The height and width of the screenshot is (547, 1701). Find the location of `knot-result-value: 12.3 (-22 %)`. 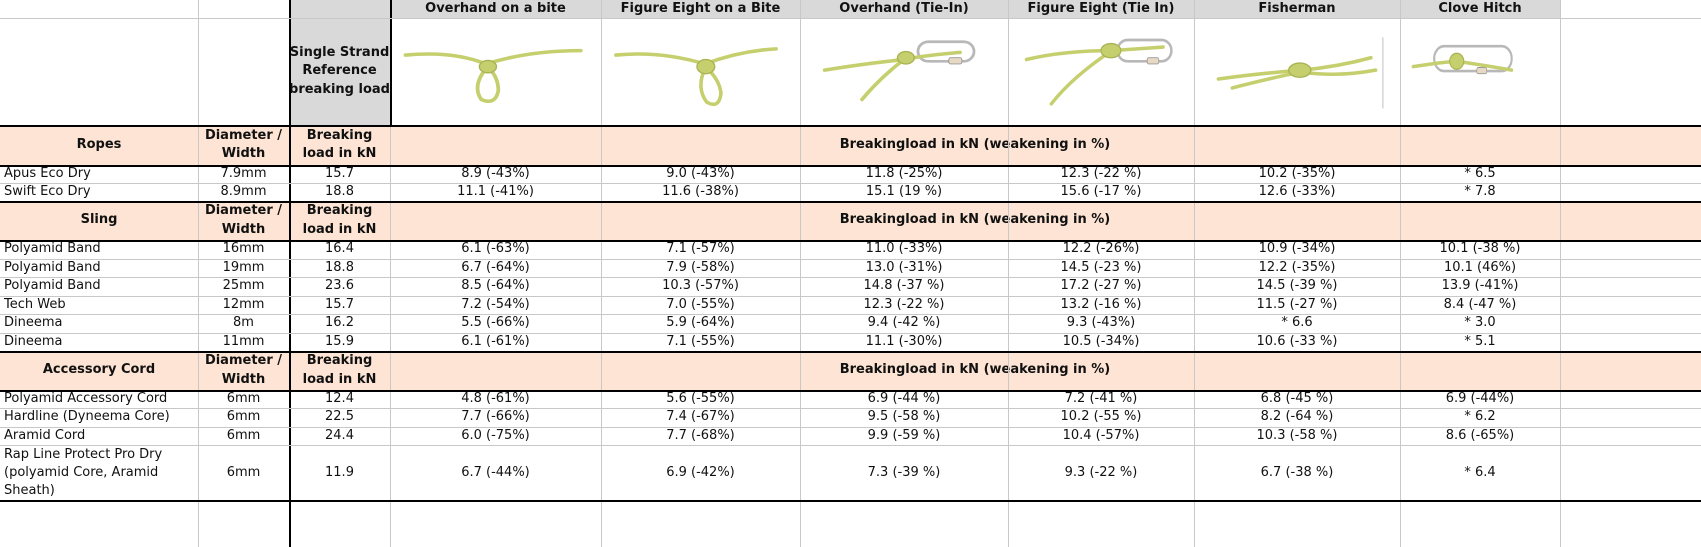

knot-result-value: 12.3 (-22 %) is located at coordinates (904, 304).